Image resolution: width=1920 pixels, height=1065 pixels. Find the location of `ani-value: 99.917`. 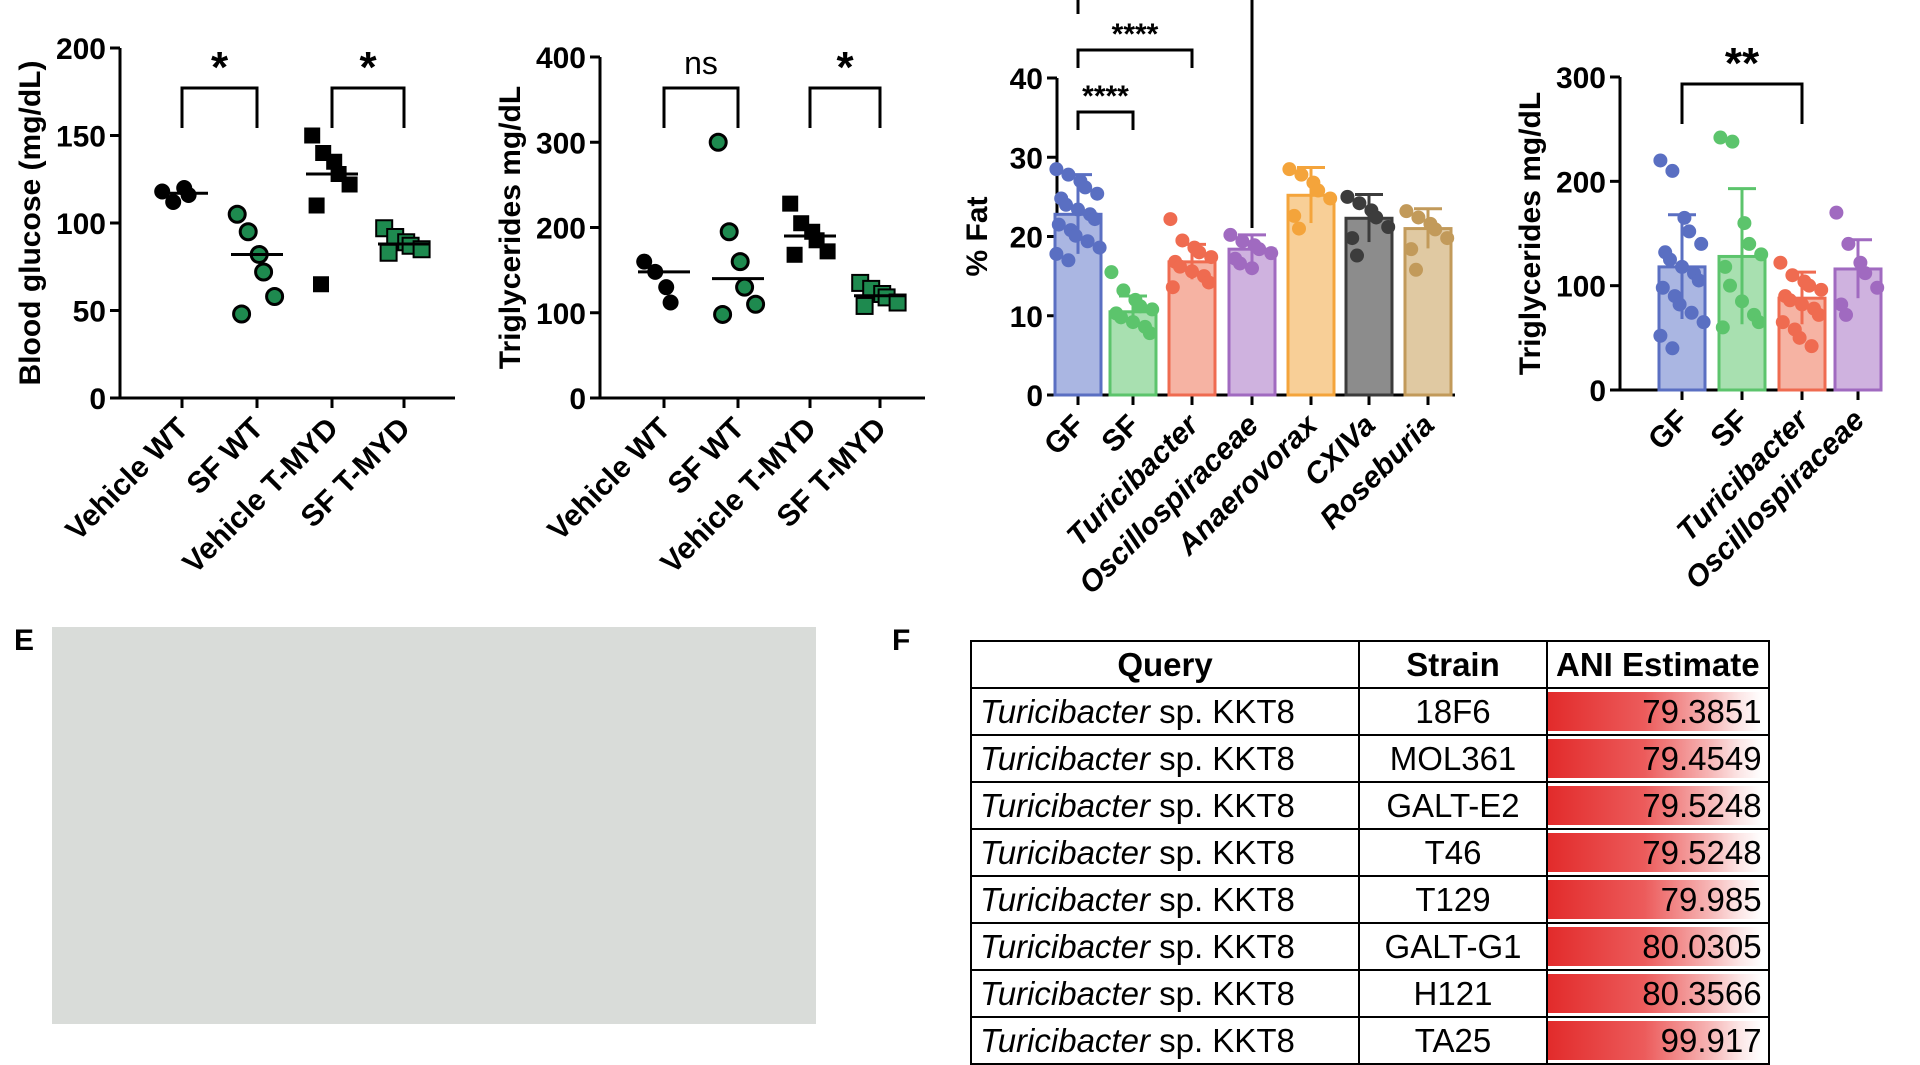

ani-value: 99.917 is located at coordinates (1711, 1040).